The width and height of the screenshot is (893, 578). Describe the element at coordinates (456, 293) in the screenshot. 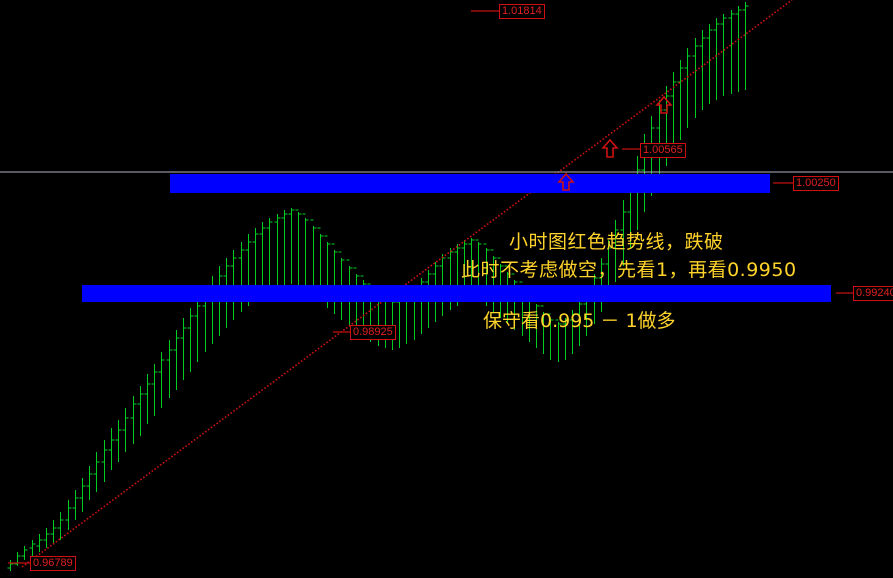

I see `support-zone-band` at that location.